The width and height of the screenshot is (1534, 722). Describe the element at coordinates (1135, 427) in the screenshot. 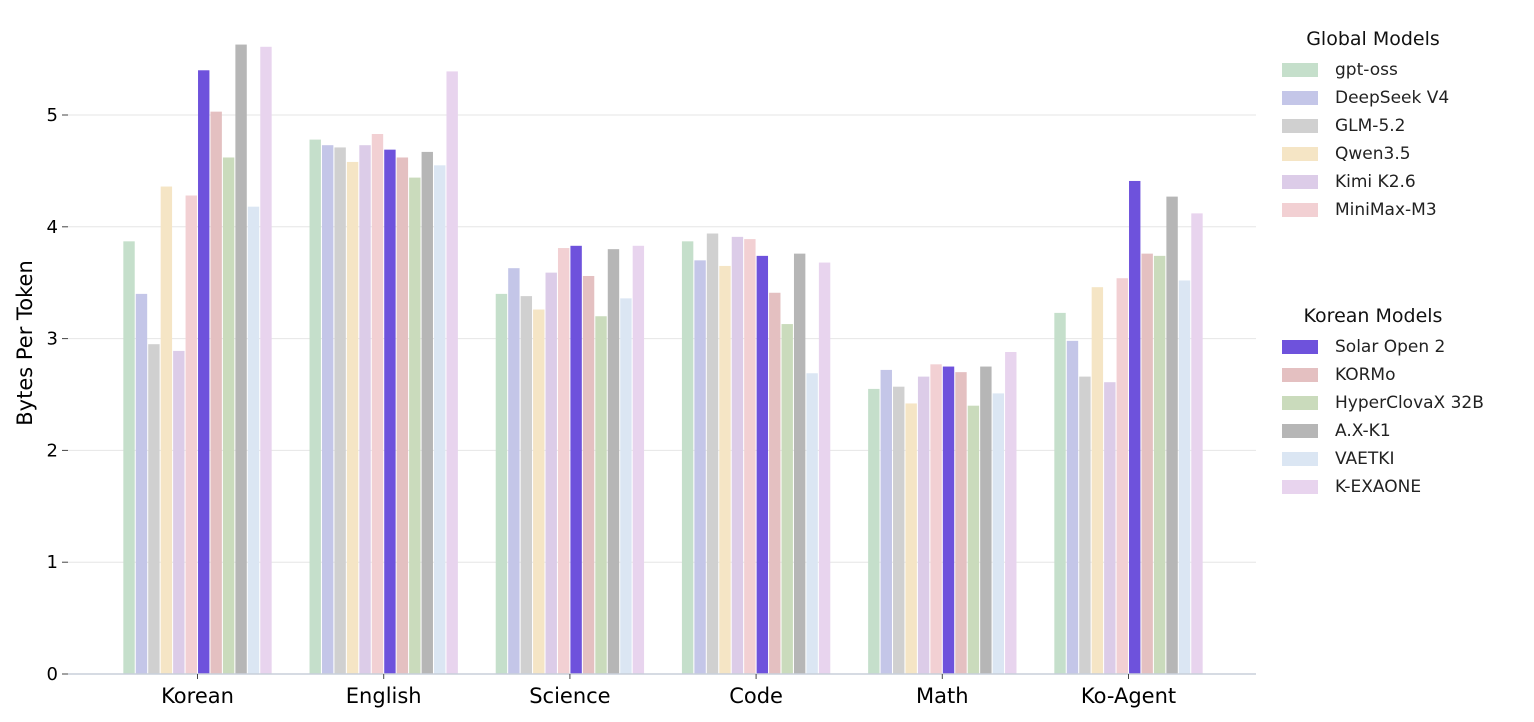

I see `bar-solar-open-2-ko-agent` at that location.